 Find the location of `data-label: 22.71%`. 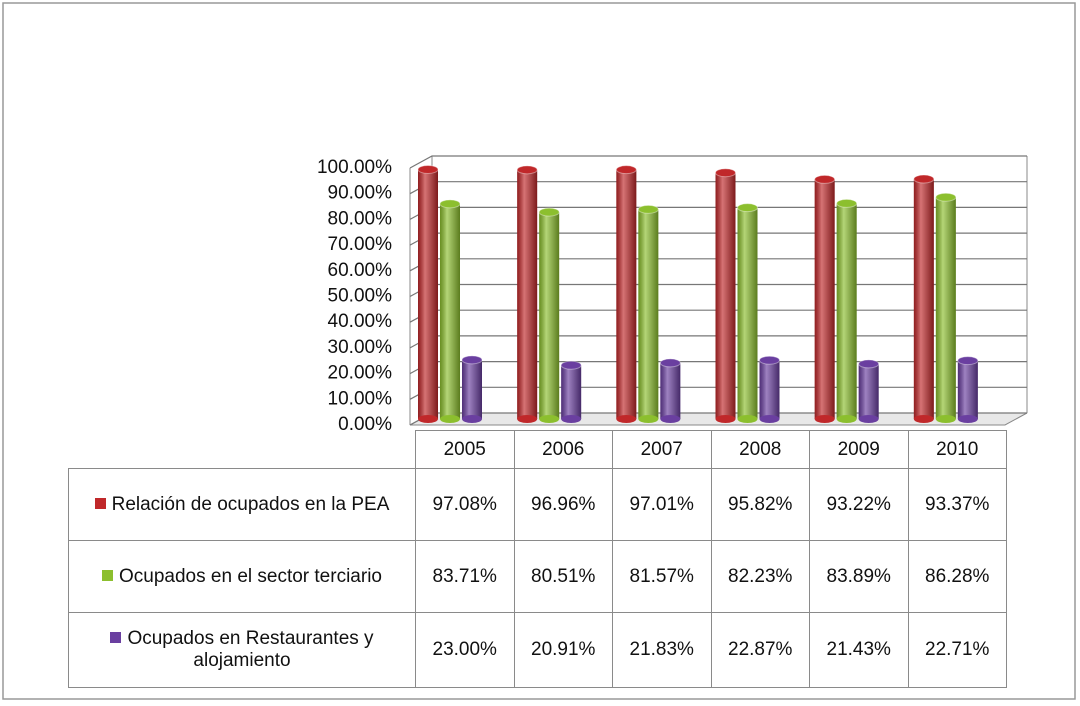

data-label: 22.71% is located at coordinates (957, 650).